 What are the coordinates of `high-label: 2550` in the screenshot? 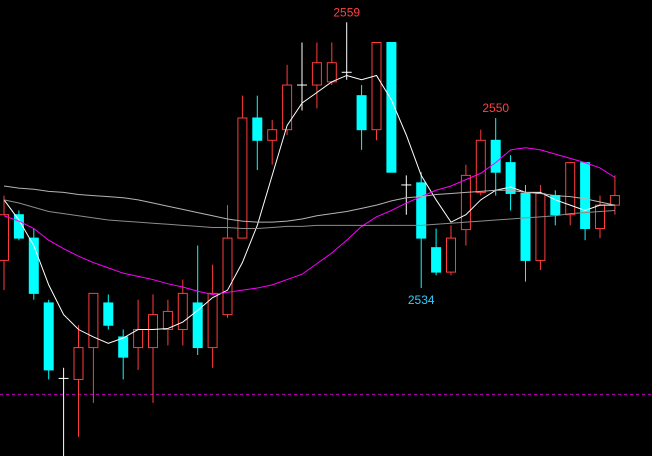 It's located at (495, 108).